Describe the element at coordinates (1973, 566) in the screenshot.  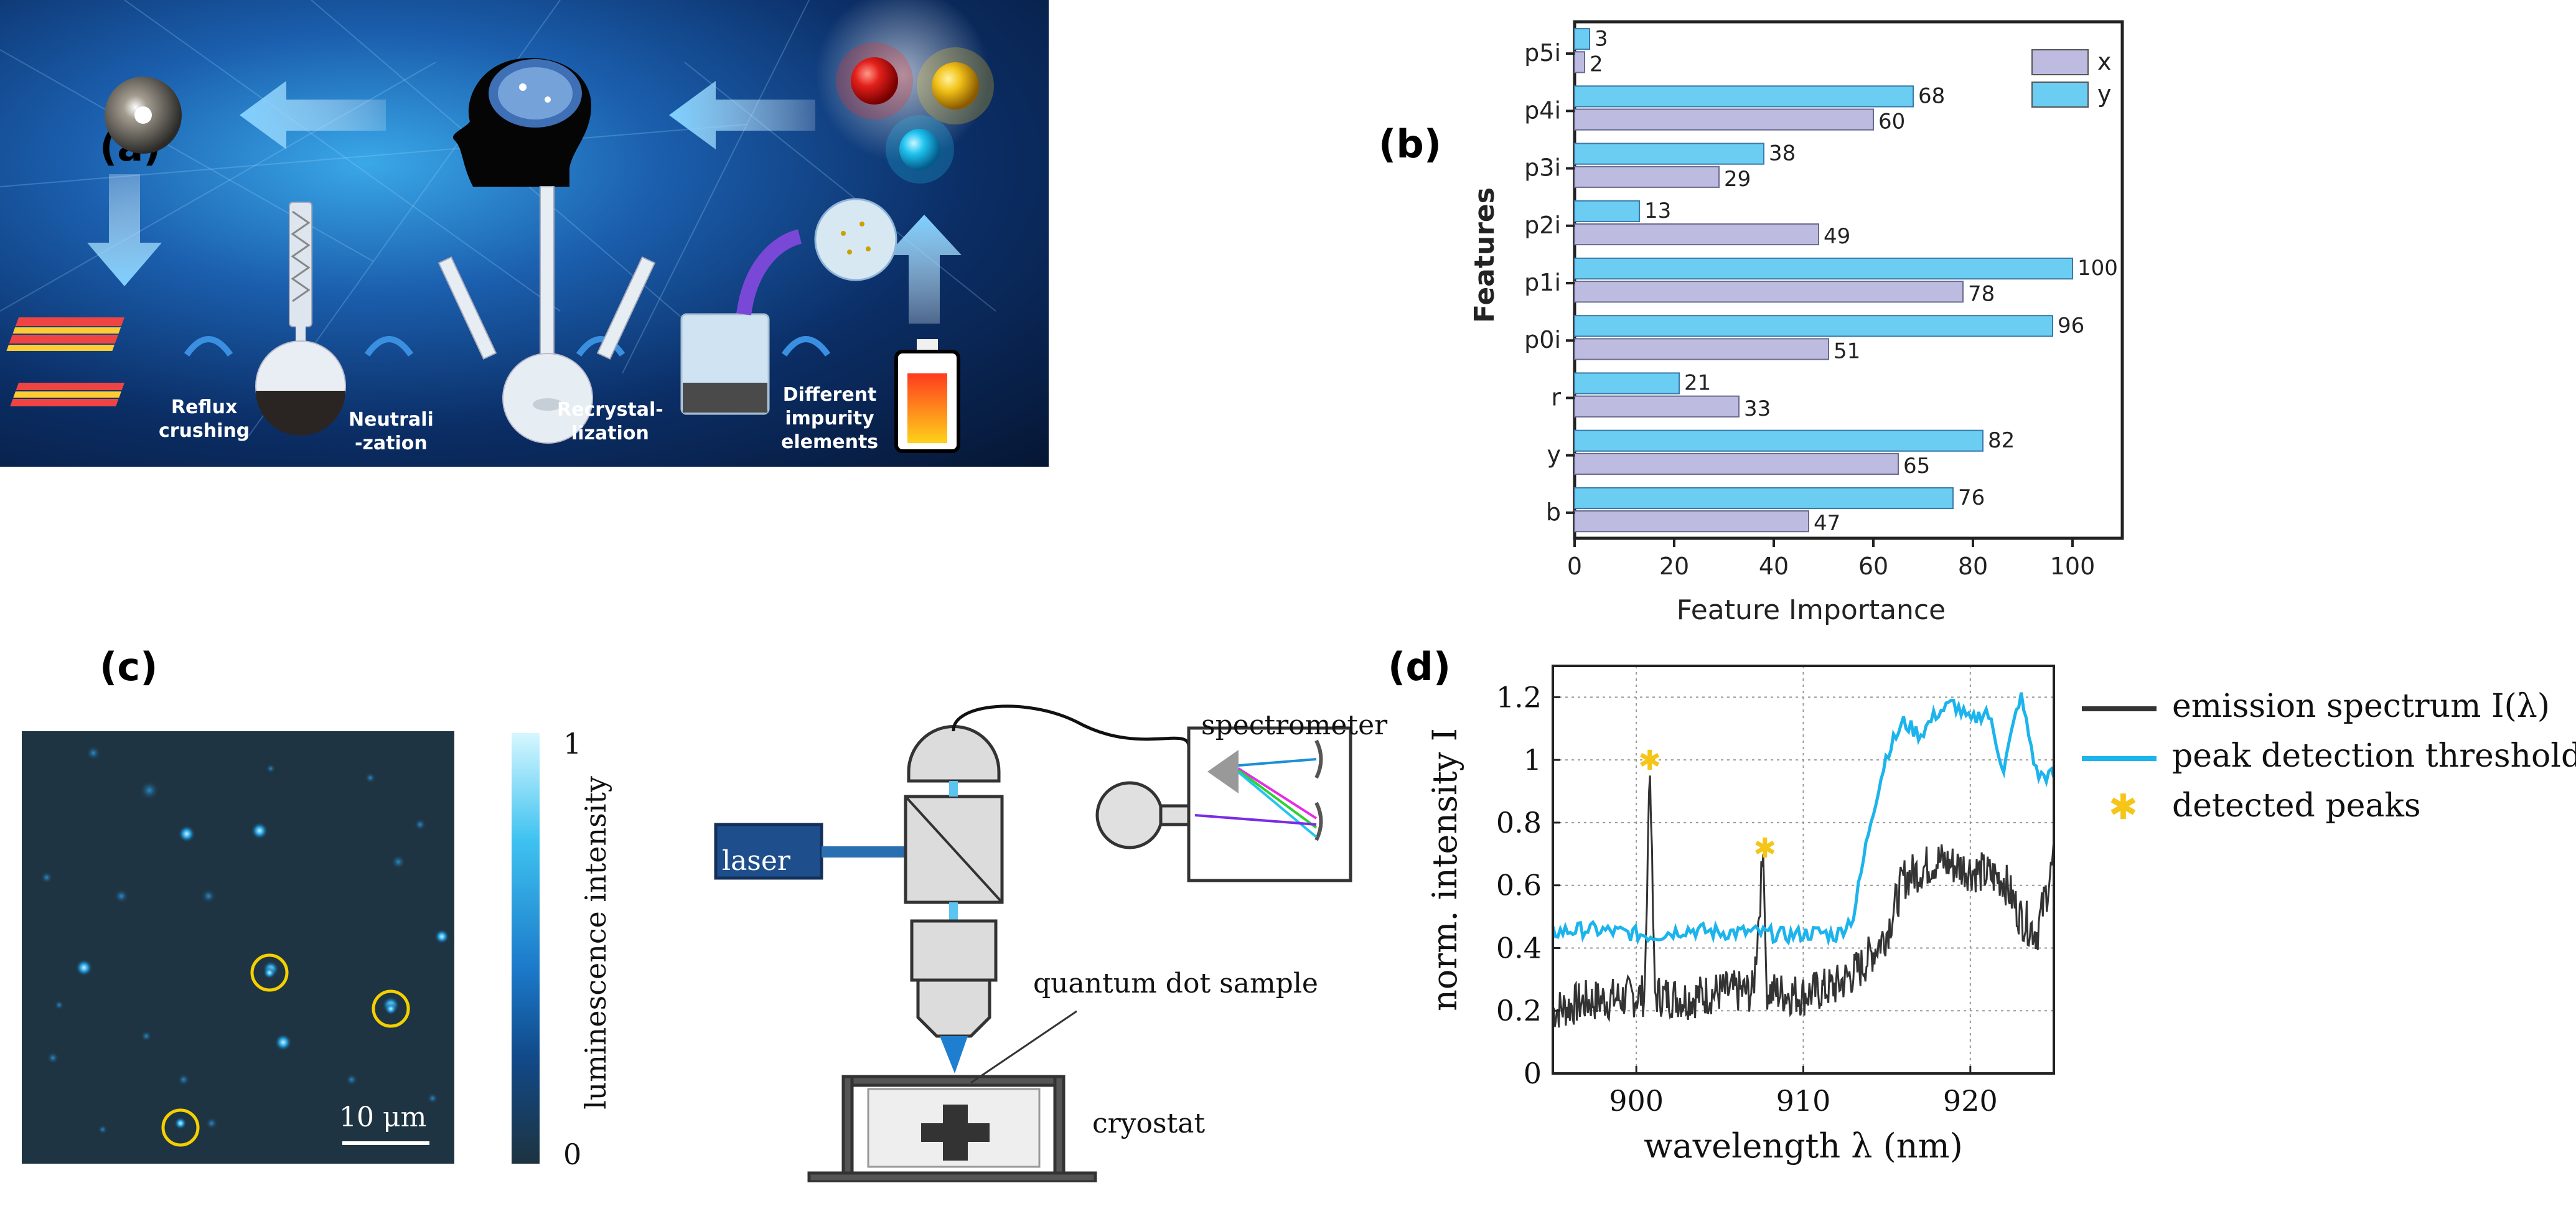
I see `xtick-label-80: 80` at that location.